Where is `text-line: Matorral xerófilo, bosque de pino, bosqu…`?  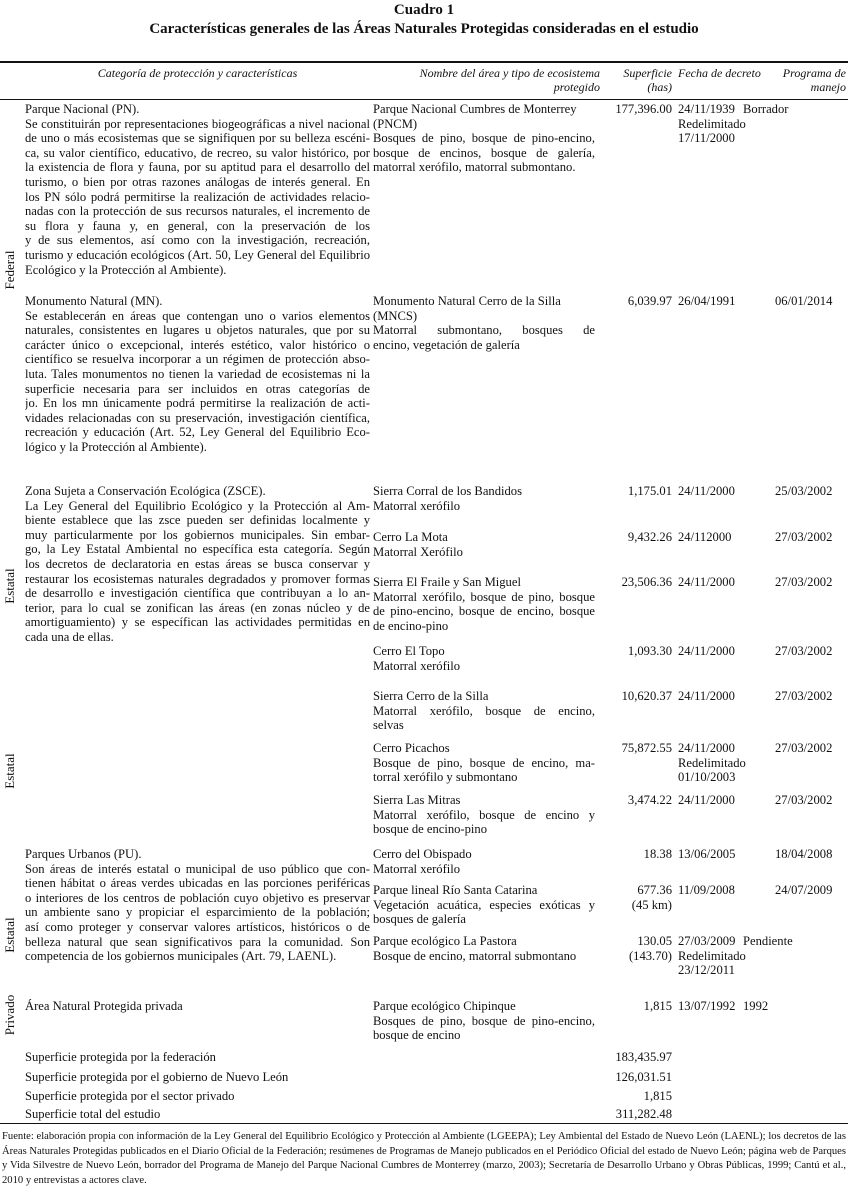 text-line: Matorral xerófilo, bosque de pino, bosqu… is located at coordinates (484, 596).